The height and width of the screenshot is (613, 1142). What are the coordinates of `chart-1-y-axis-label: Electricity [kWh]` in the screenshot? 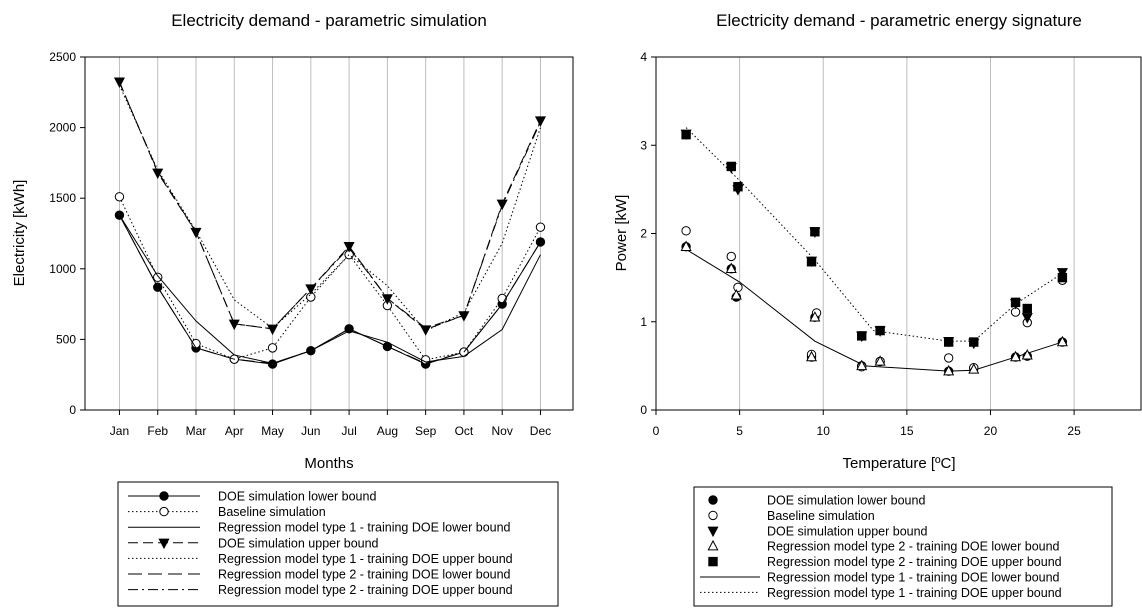 It's located at (19, 233).